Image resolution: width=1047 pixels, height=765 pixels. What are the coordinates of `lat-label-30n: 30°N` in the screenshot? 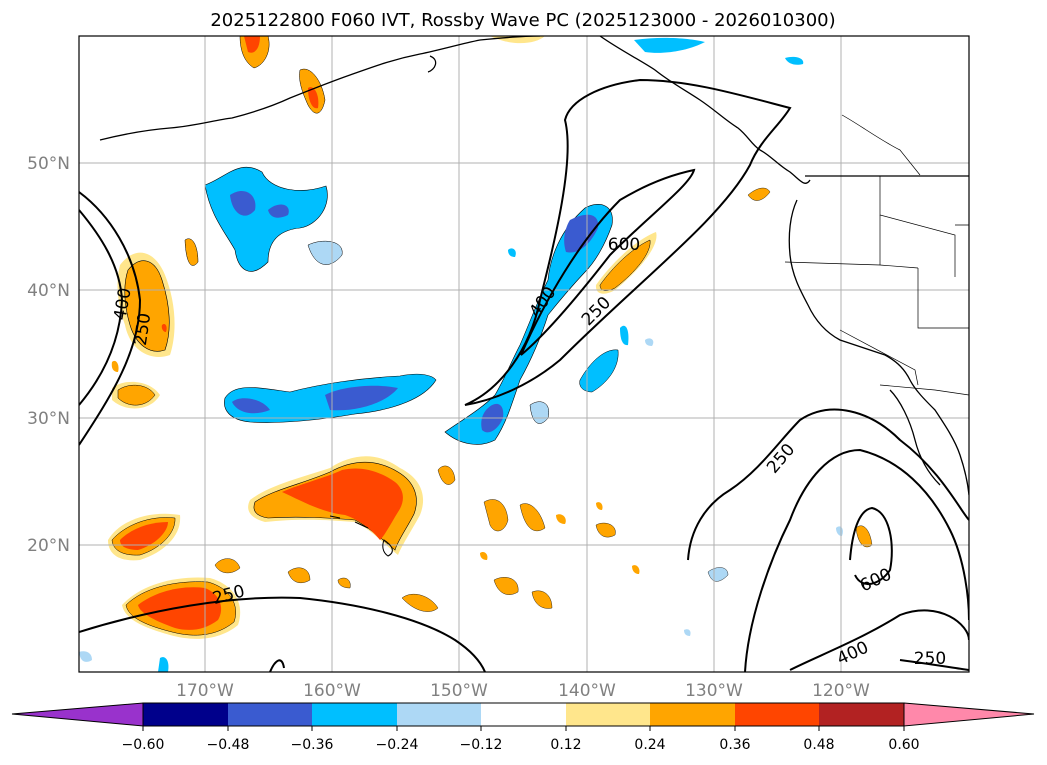 It's located at (48, 419).